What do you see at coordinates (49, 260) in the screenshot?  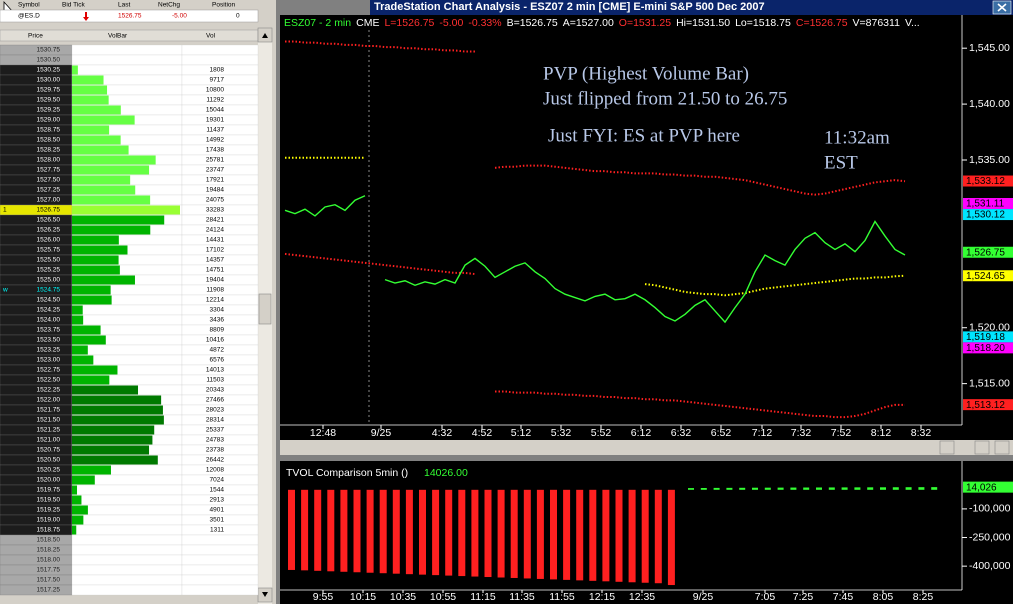 I see `ladder-price: 1525.50` at bounding box center [49, 260].